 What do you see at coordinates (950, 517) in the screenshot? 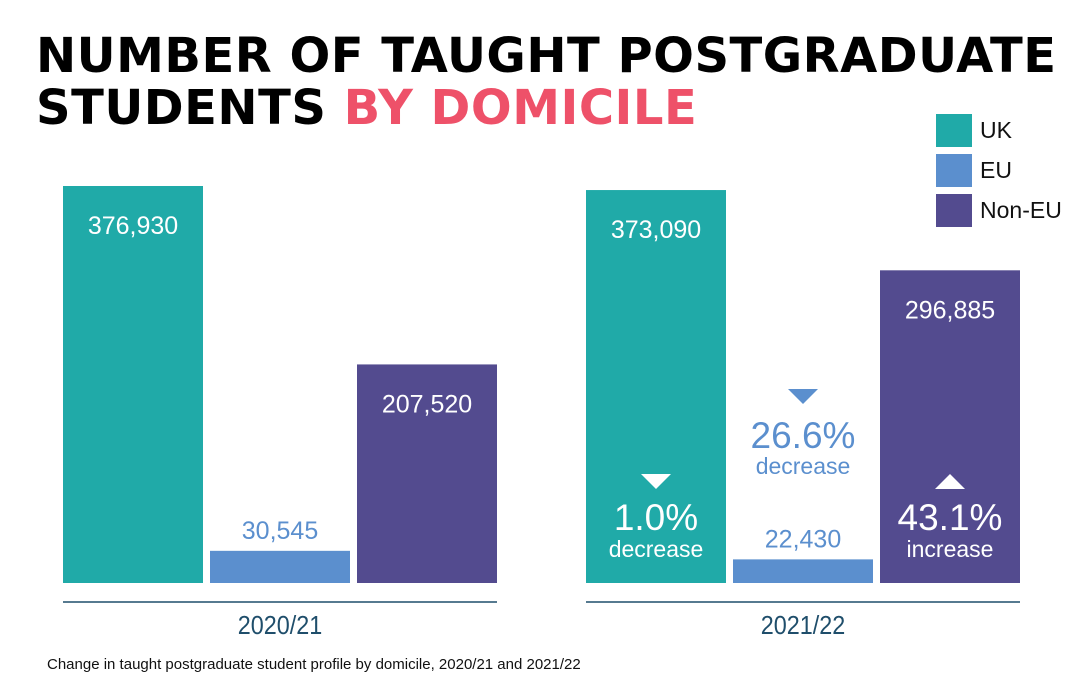
I see `change-percent-non-eu: 43.1%` at bounding box center [950, 517].